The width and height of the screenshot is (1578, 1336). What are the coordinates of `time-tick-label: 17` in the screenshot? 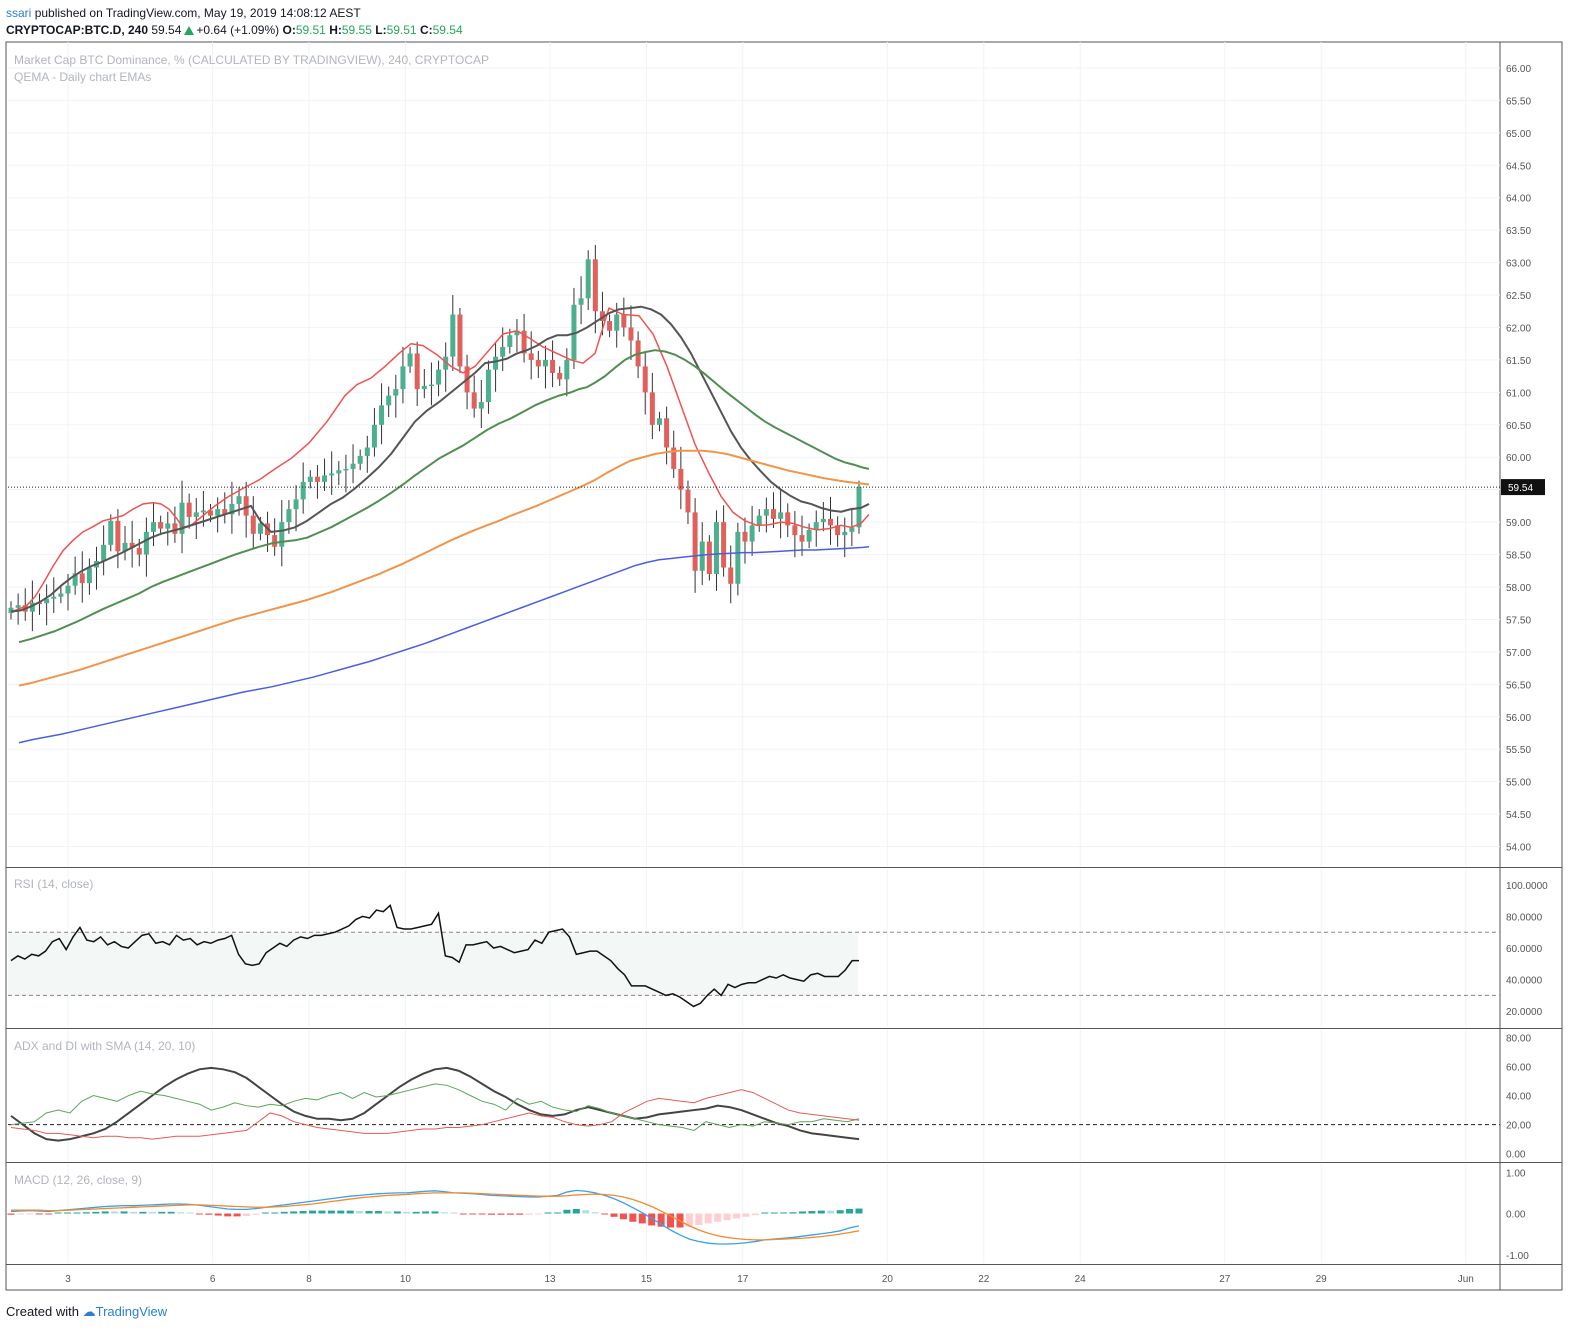 It's located at (743, 1279).